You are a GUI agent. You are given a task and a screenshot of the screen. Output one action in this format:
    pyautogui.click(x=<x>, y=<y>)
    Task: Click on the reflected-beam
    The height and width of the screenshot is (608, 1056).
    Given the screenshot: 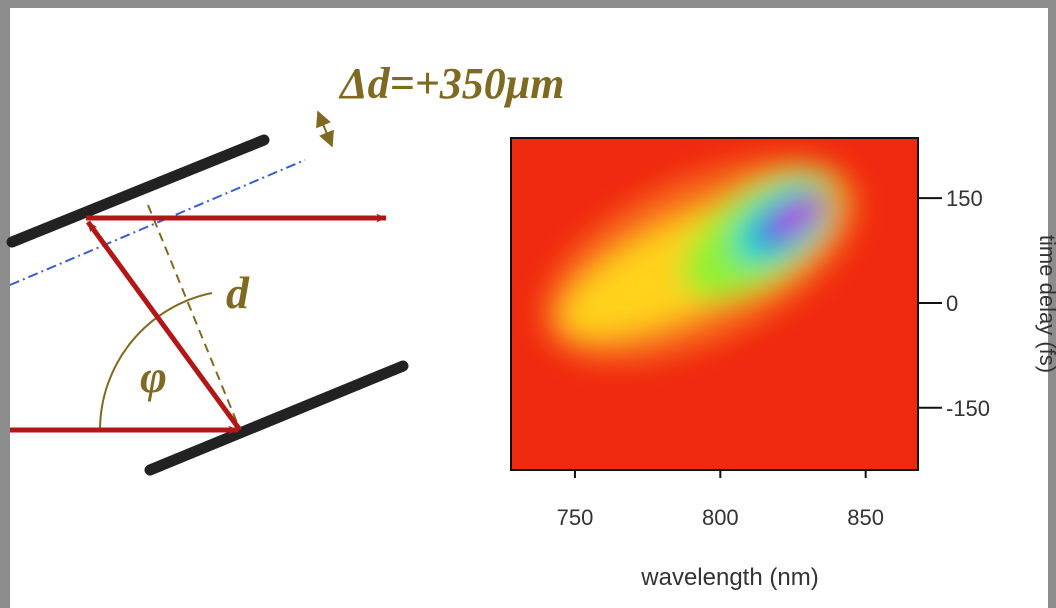 What is the action you would take?
    pyautogui.click(x=164, y=326)
    